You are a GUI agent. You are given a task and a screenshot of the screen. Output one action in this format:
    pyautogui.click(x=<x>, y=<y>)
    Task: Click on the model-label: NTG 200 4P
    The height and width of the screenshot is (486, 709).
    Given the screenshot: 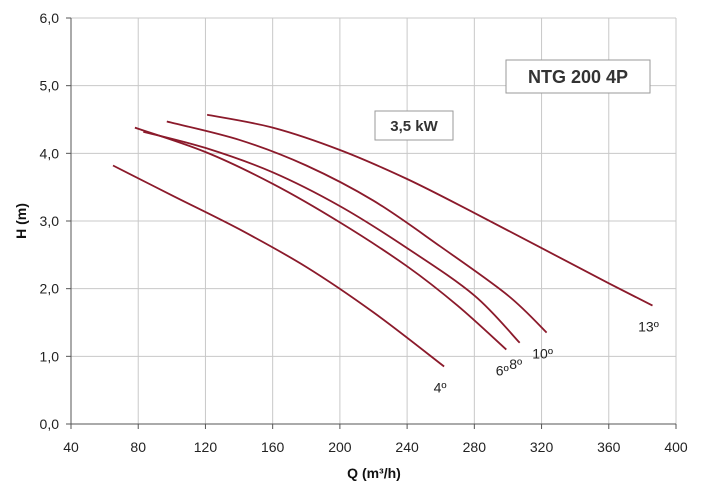 What is the action you would take?
    pyautogui.click(x=578, y=77)
    